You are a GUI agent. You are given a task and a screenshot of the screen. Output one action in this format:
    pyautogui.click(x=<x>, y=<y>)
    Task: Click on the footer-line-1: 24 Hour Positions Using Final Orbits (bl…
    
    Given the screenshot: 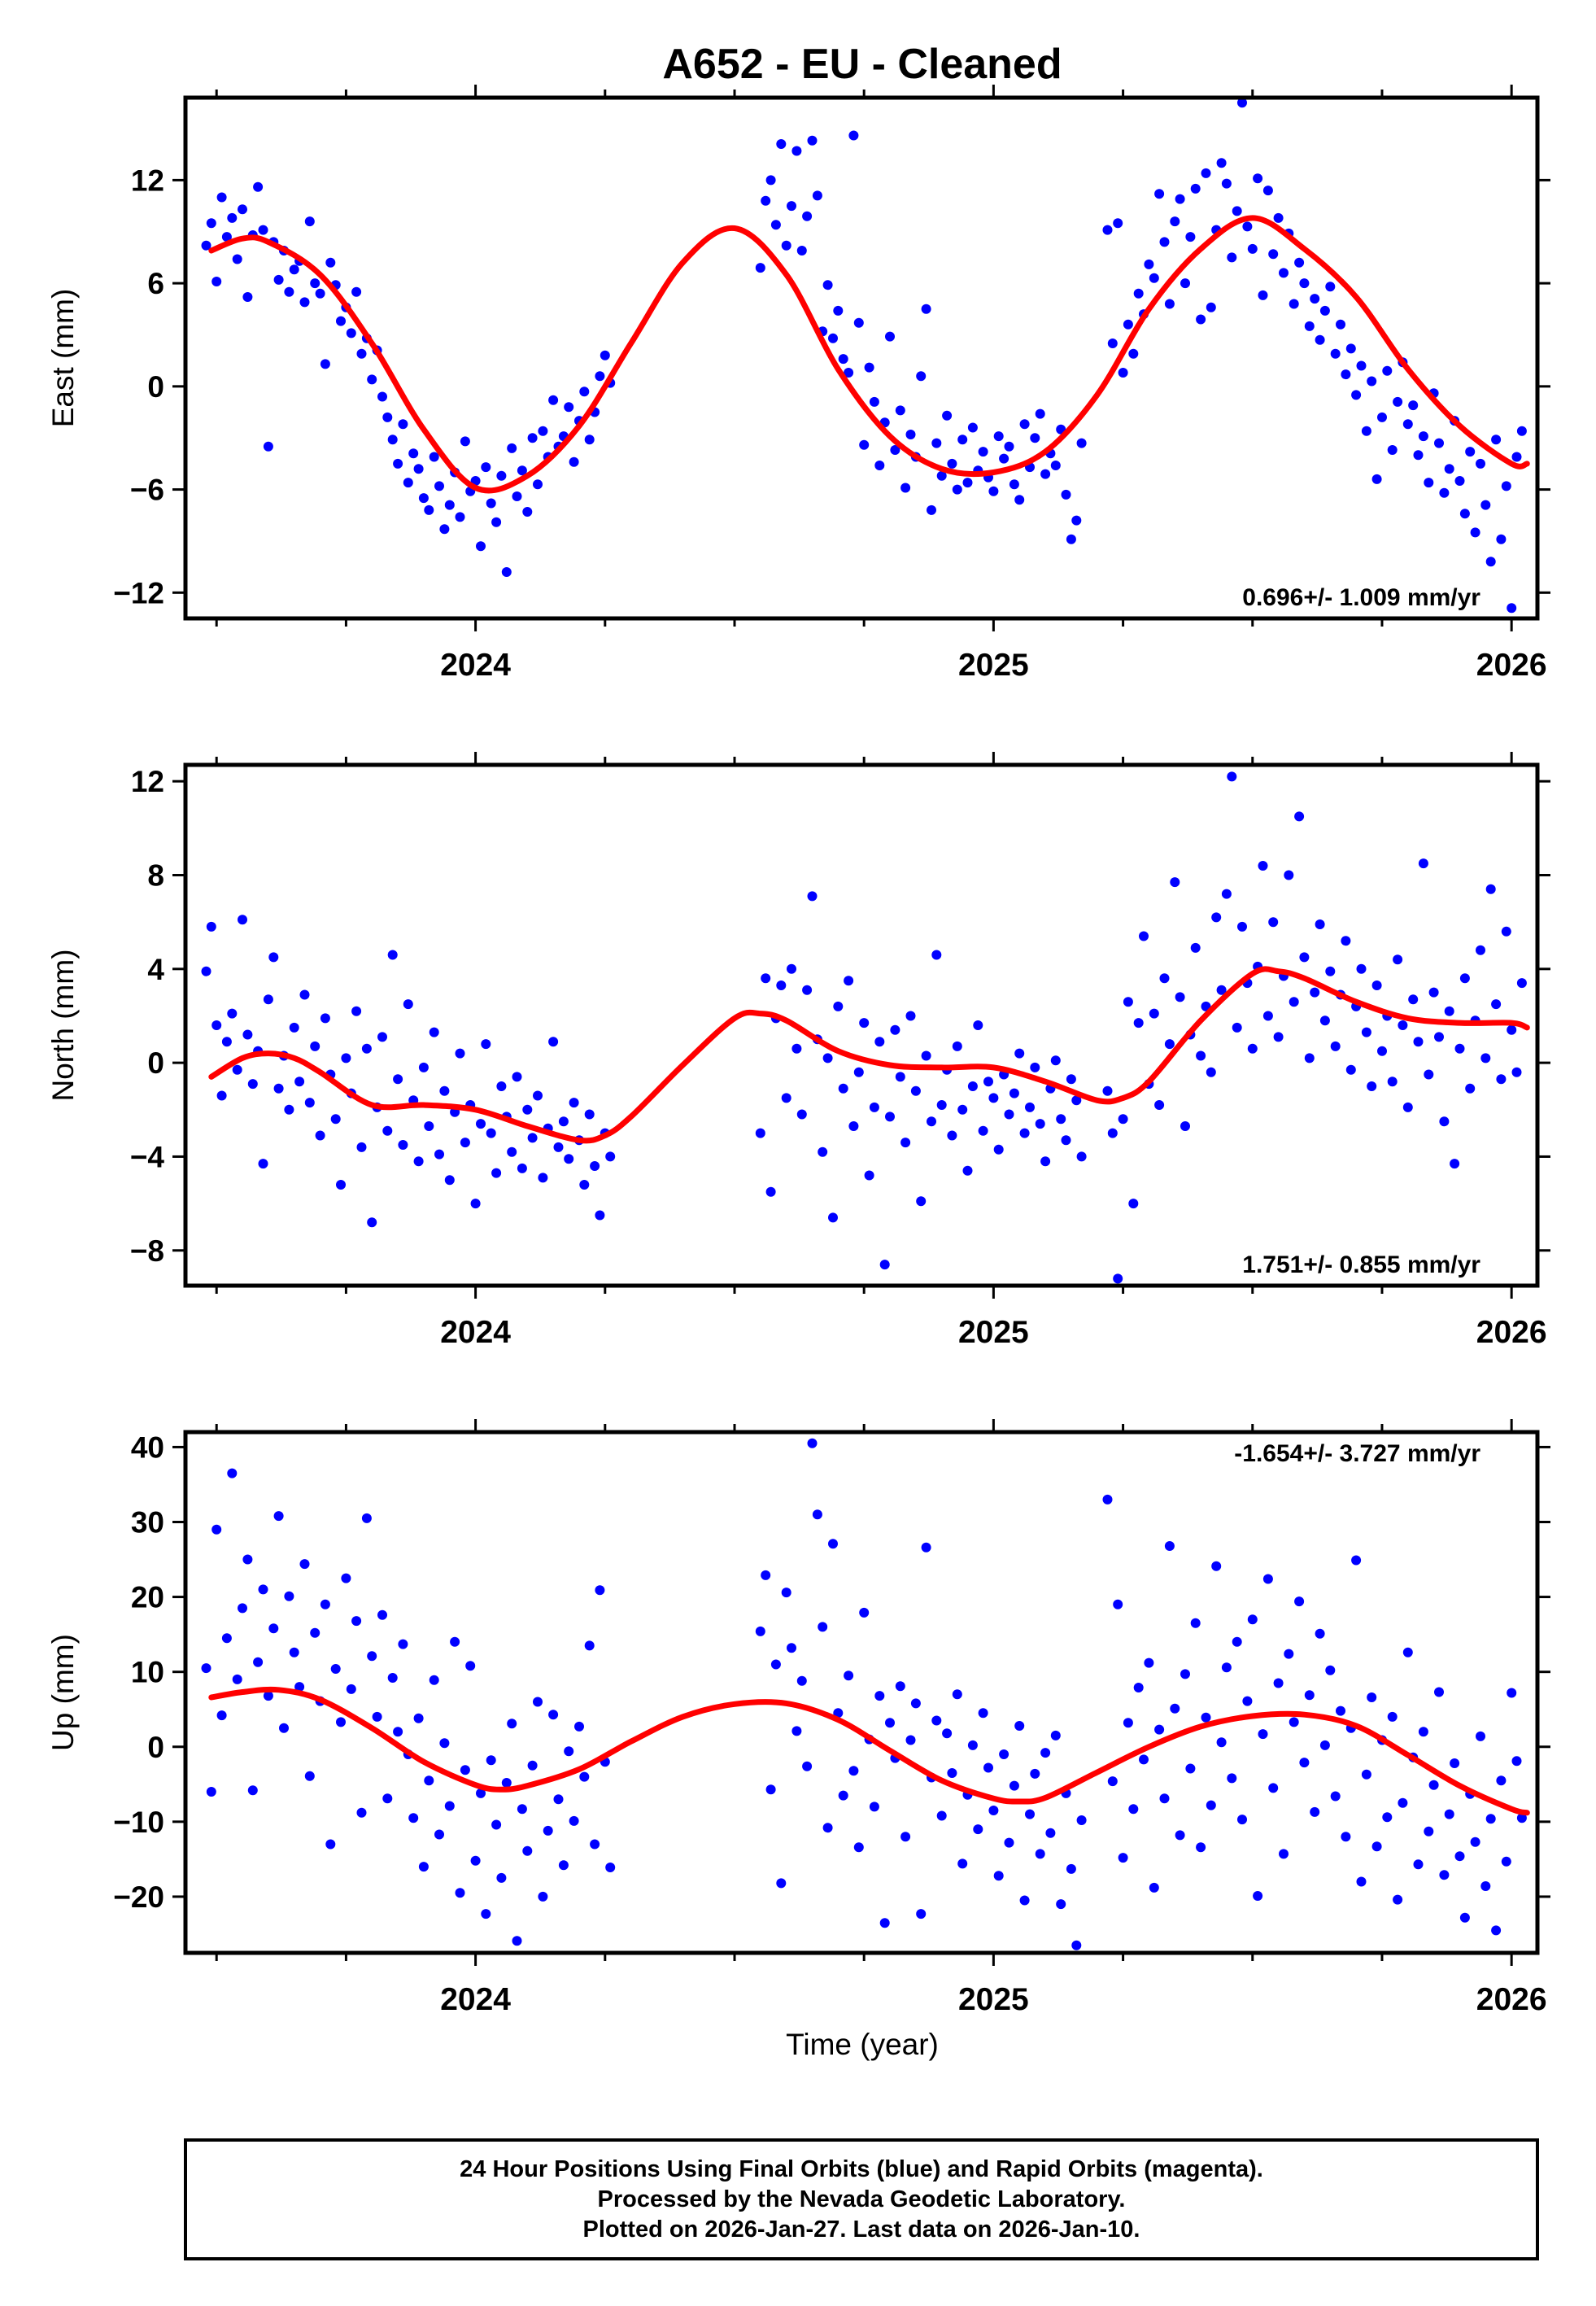 What is the action you would take?
    pyautogui.click(x=861, y=2168)
    